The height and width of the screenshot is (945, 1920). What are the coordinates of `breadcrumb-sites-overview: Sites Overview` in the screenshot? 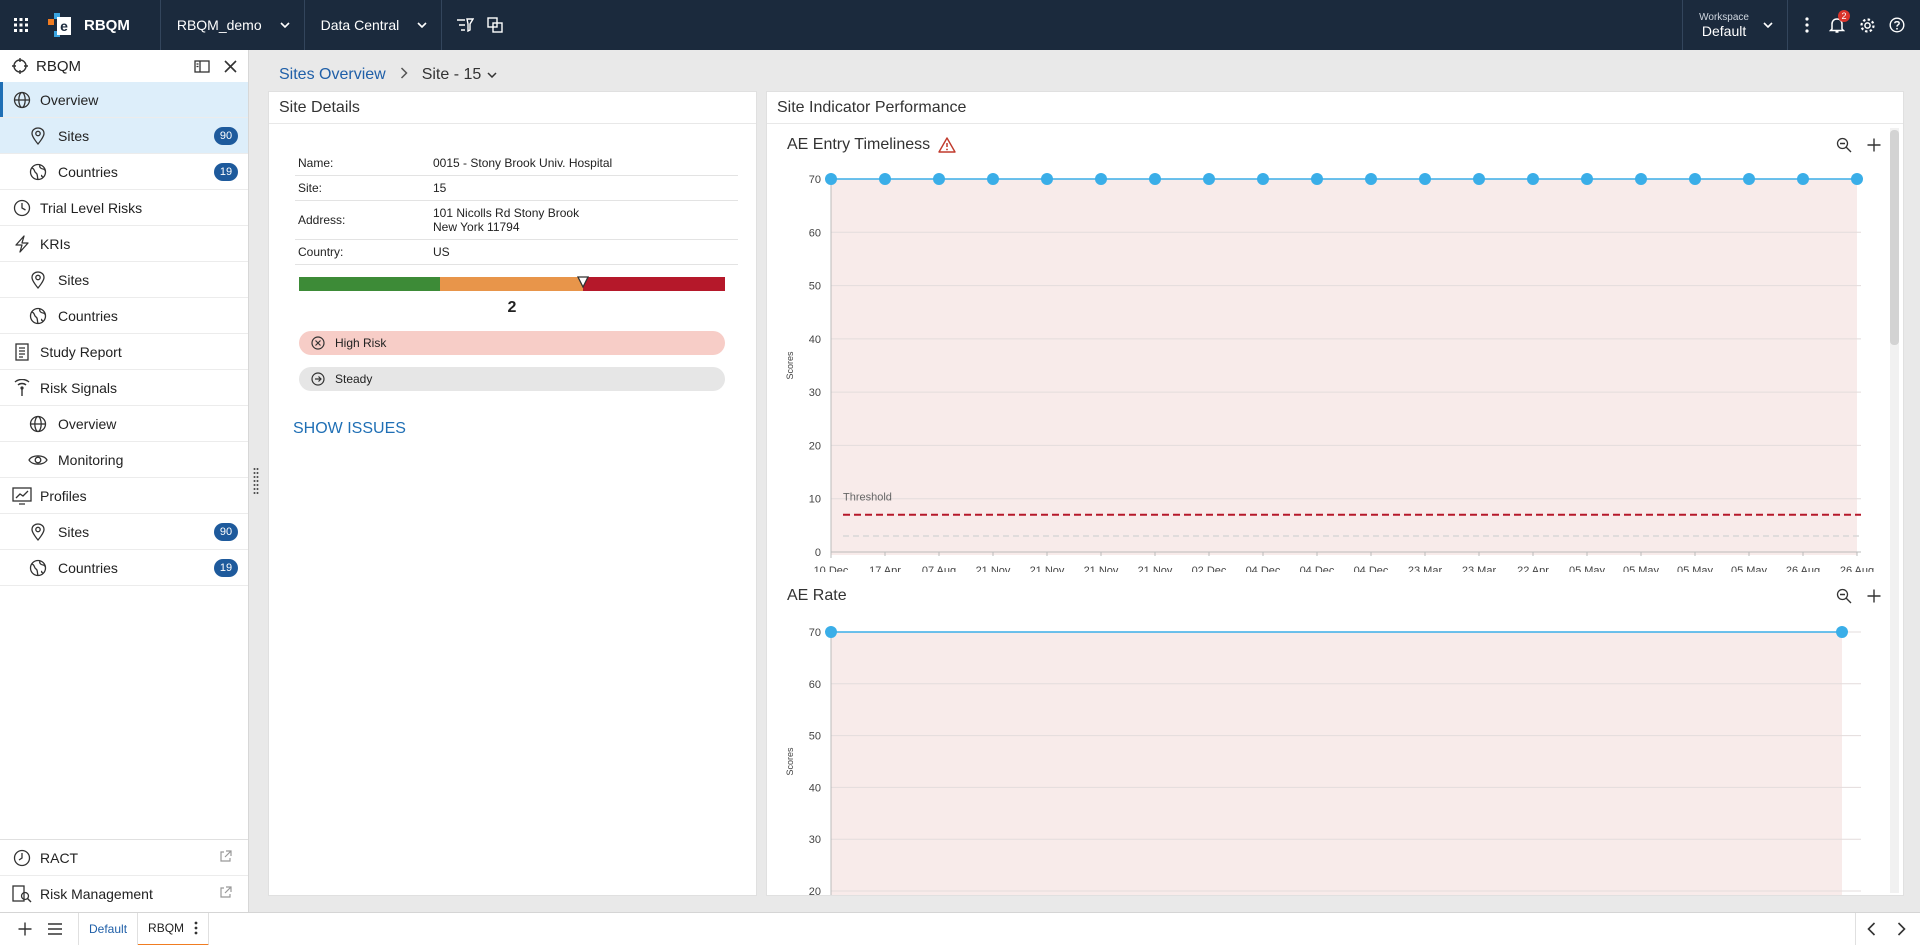 It's located at (332, 74).